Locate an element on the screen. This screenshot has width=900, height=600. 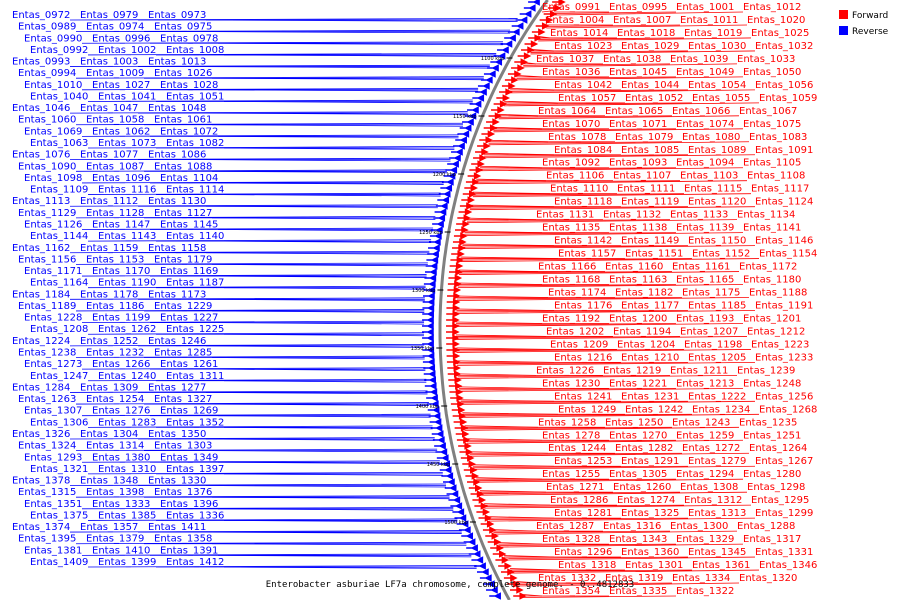
gene-label: Entas_1124 is located at coordinates (784, 202).